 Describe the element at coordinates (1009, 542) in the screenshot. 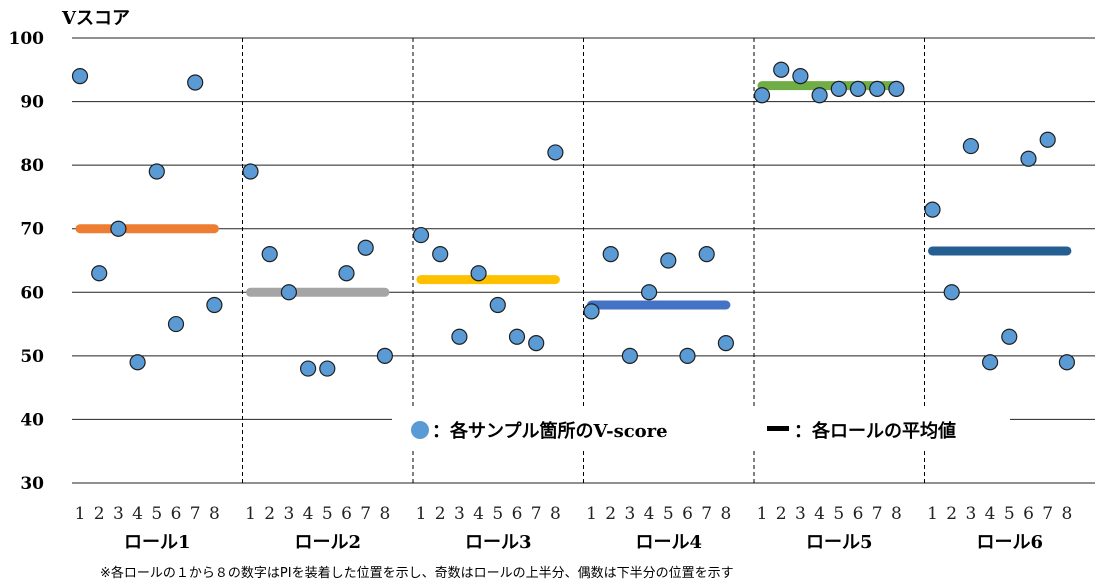

I see `roll-label: ロール6` at that location.